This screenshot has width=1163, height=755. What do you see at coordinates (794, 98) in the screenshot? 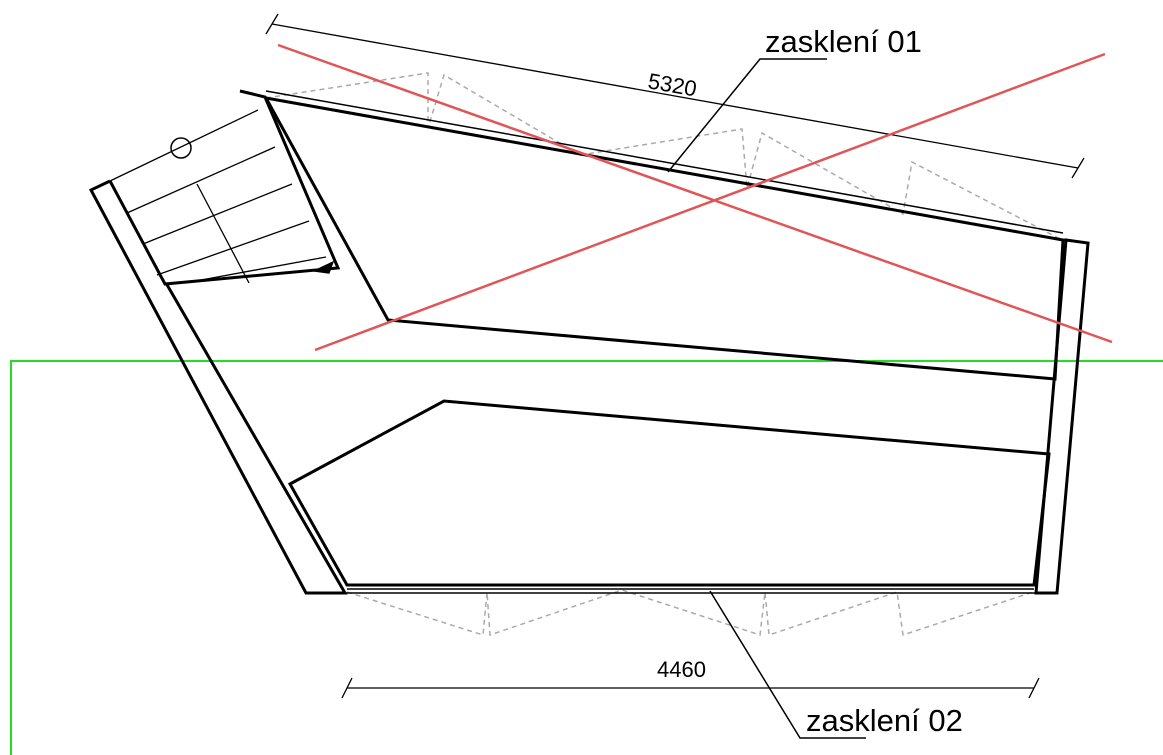
I see `callout-glazing-01: zasklení 01` at bounding box center [794, 98].